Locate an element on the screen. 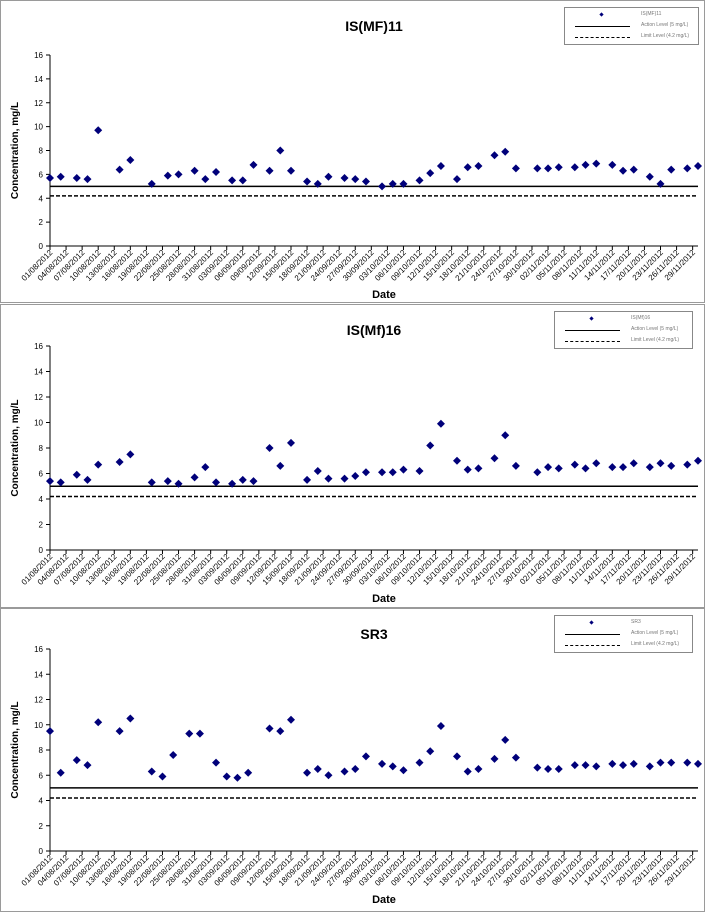 This screenshot has height=912, width=707. y-tick-label: 10 is located at coordinates (38, 423).